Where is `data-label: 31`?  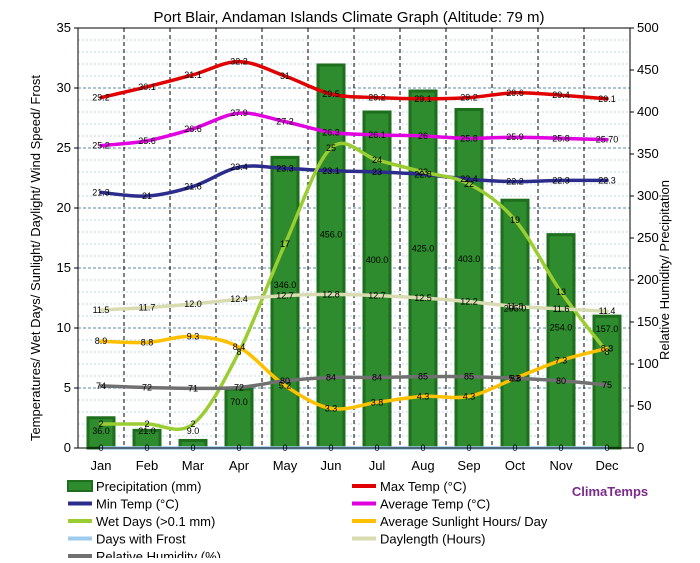
data-label: 31 is located at coordinates (285, 76).